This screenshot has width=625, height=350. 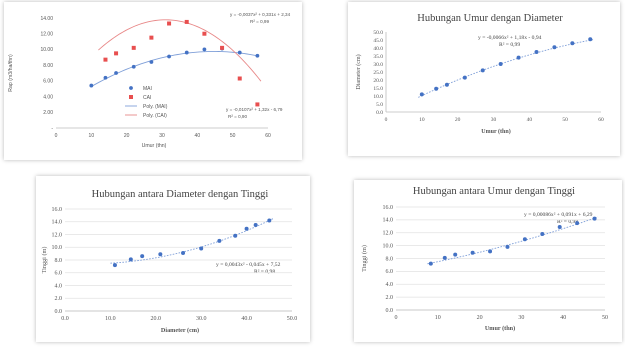 I want to click on legend-label: CAI, so click(x=147, y=98).